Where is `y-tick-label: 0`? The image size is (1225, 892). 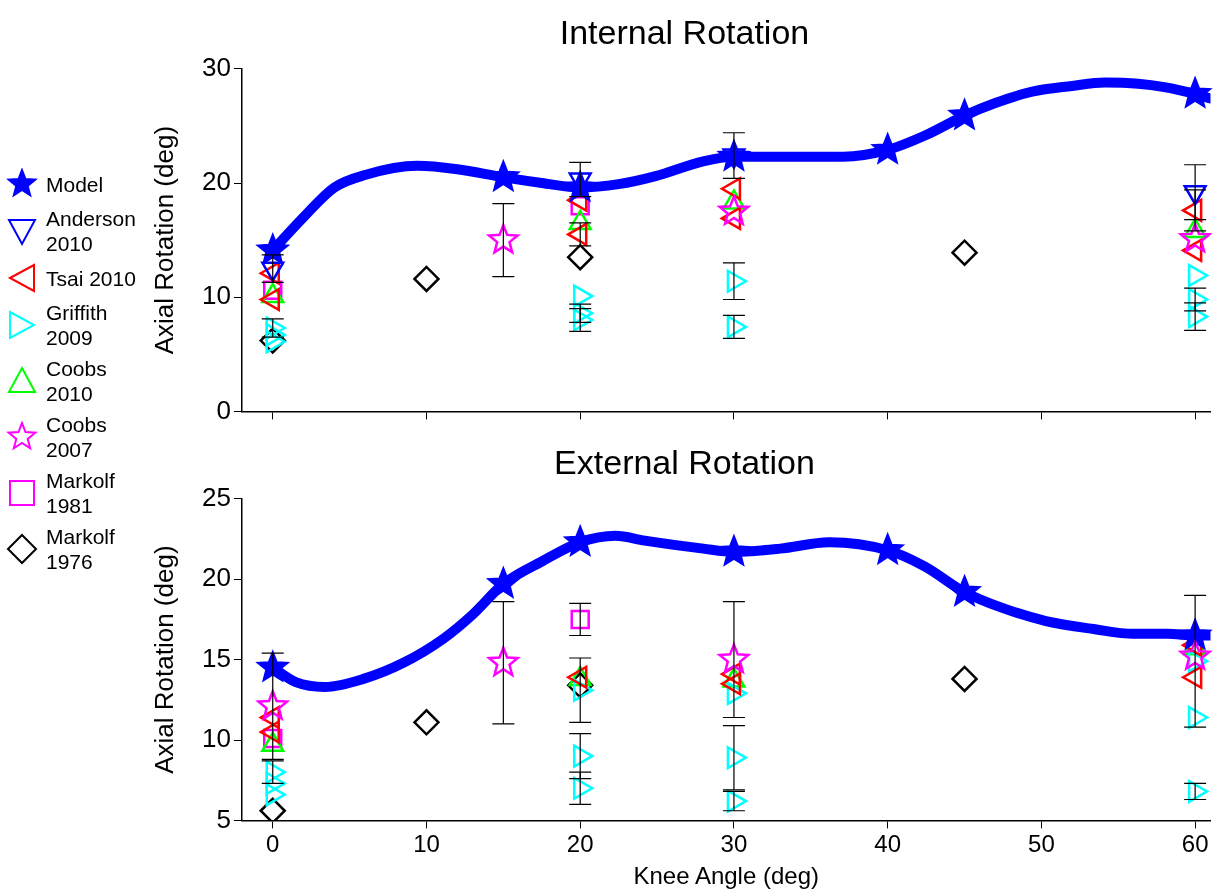 y-tick-label: 0 is located at coordinates (223, 409).